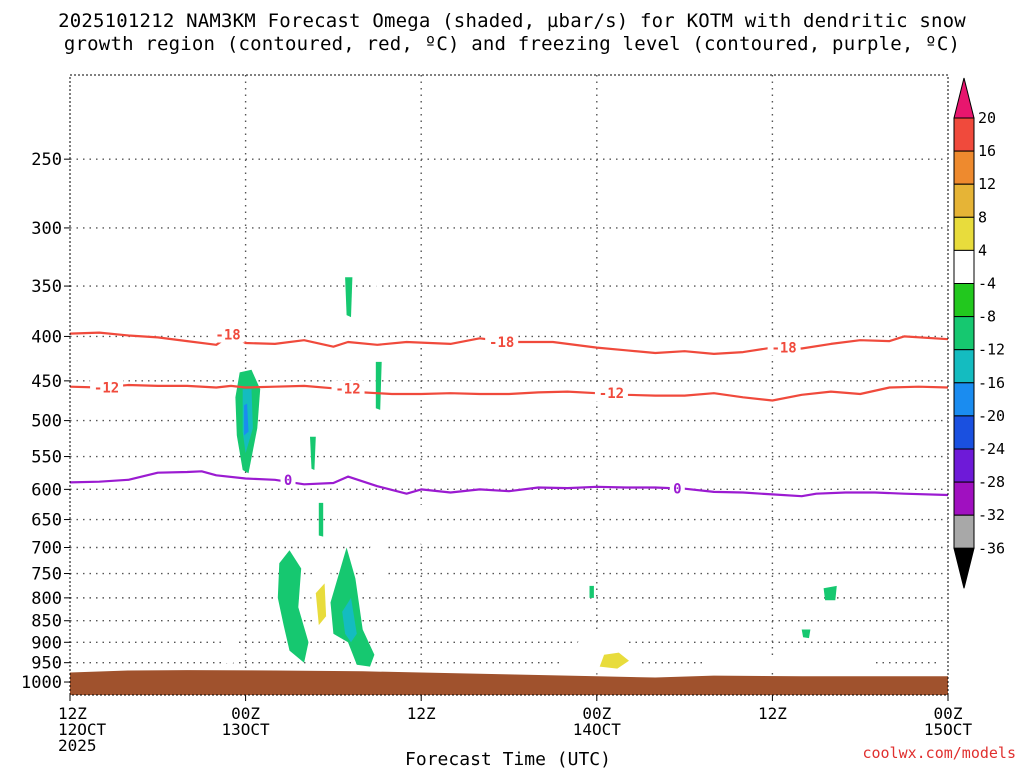  Describe the element at coordinates (991, 383) in the screenshot. I see `colorbar-label-8: -16` at that location.